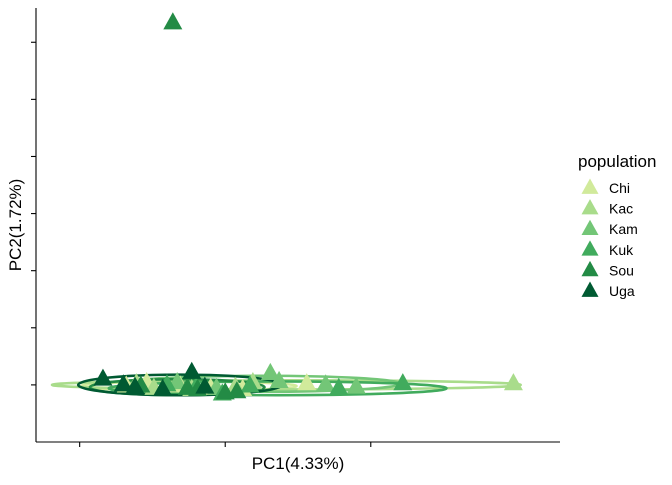  Describe the element at coordinates (298, 463) in the screenshot. I see `x-axis-title: PC1(4.33%)` at that location.